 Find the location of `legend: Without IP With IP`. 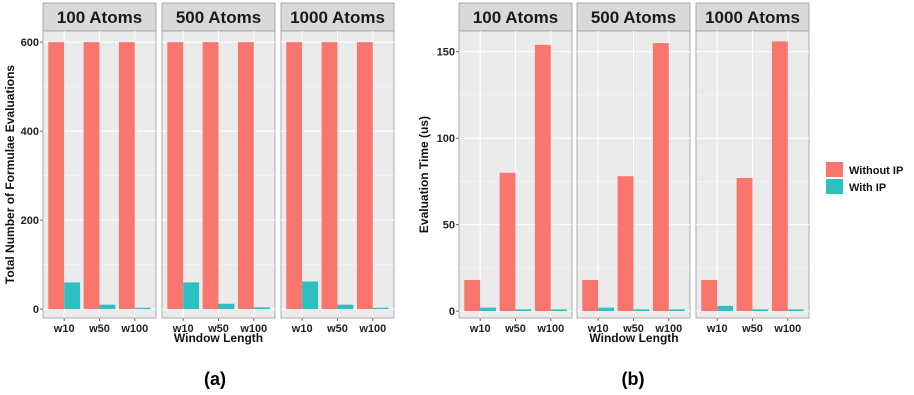

legend: Without IP With IP is located at coordinates (864, 178).